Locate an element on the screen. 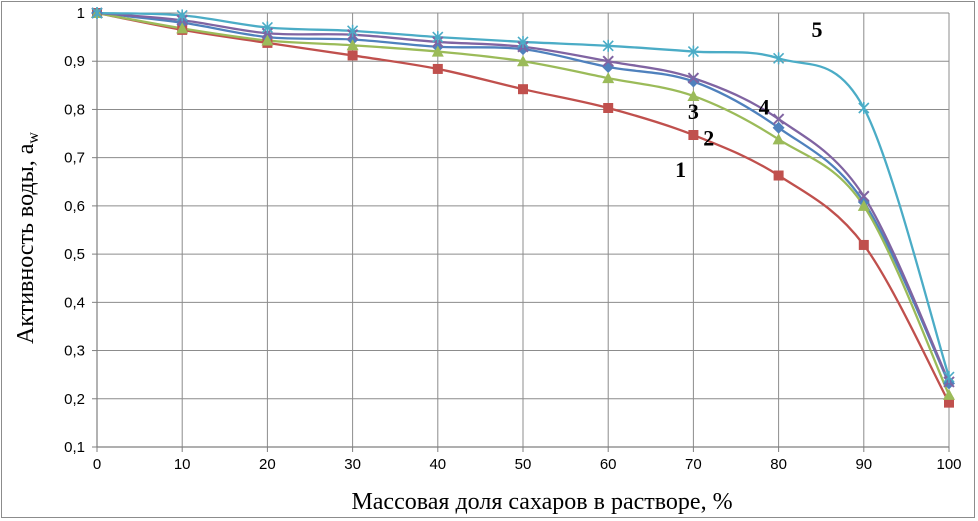 The width and height of the screenshot is (978, 521). x-tick-label: 70 is located at coordinates (693, 464).